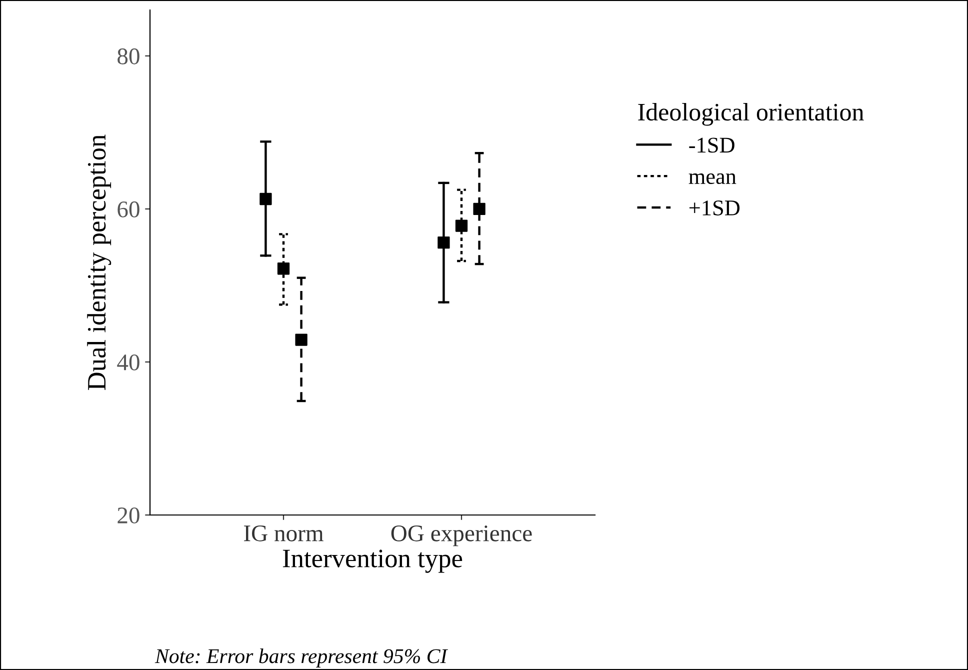  I want to click on x-tick-label: IG norm, so click(284, 533).